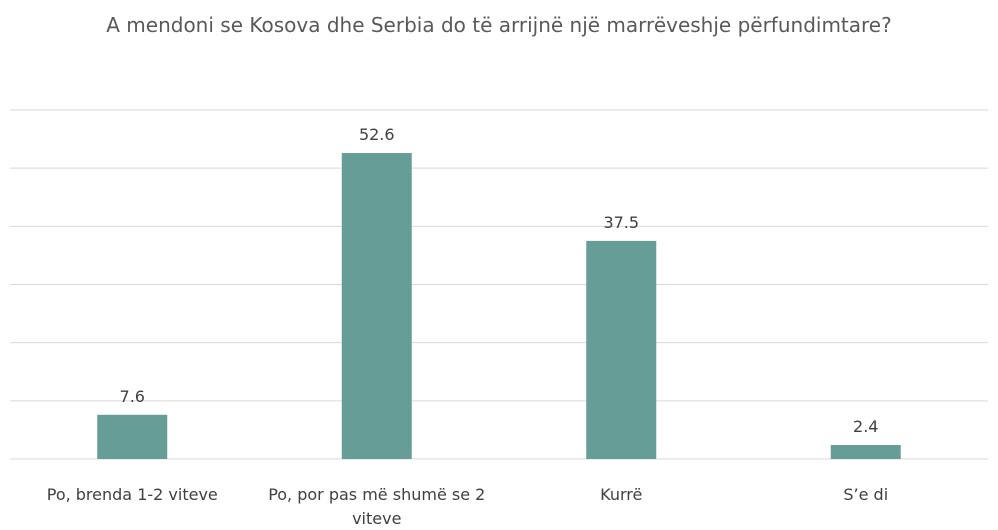 This screenshot has height=530, width=998. I want to click on data-label: 7.6, so click(132, 396).